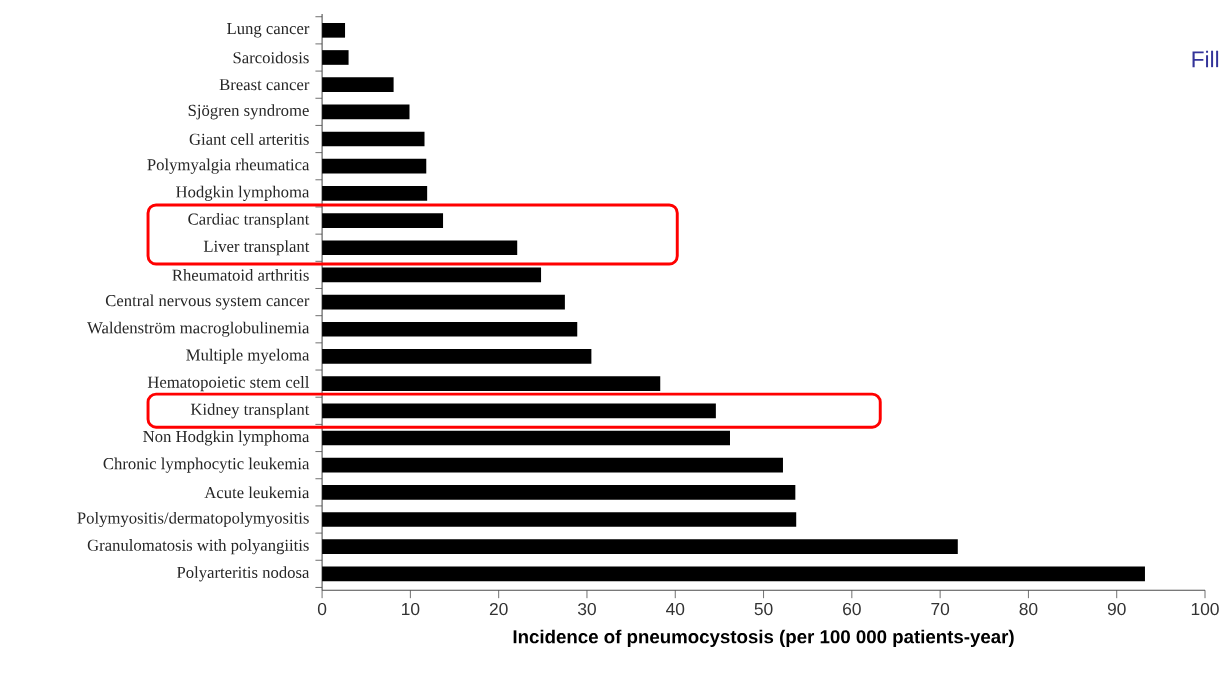 The width and height of the screenshot is (1227, 686). I want to click on x-tick-label: 30, so click(586, 609).